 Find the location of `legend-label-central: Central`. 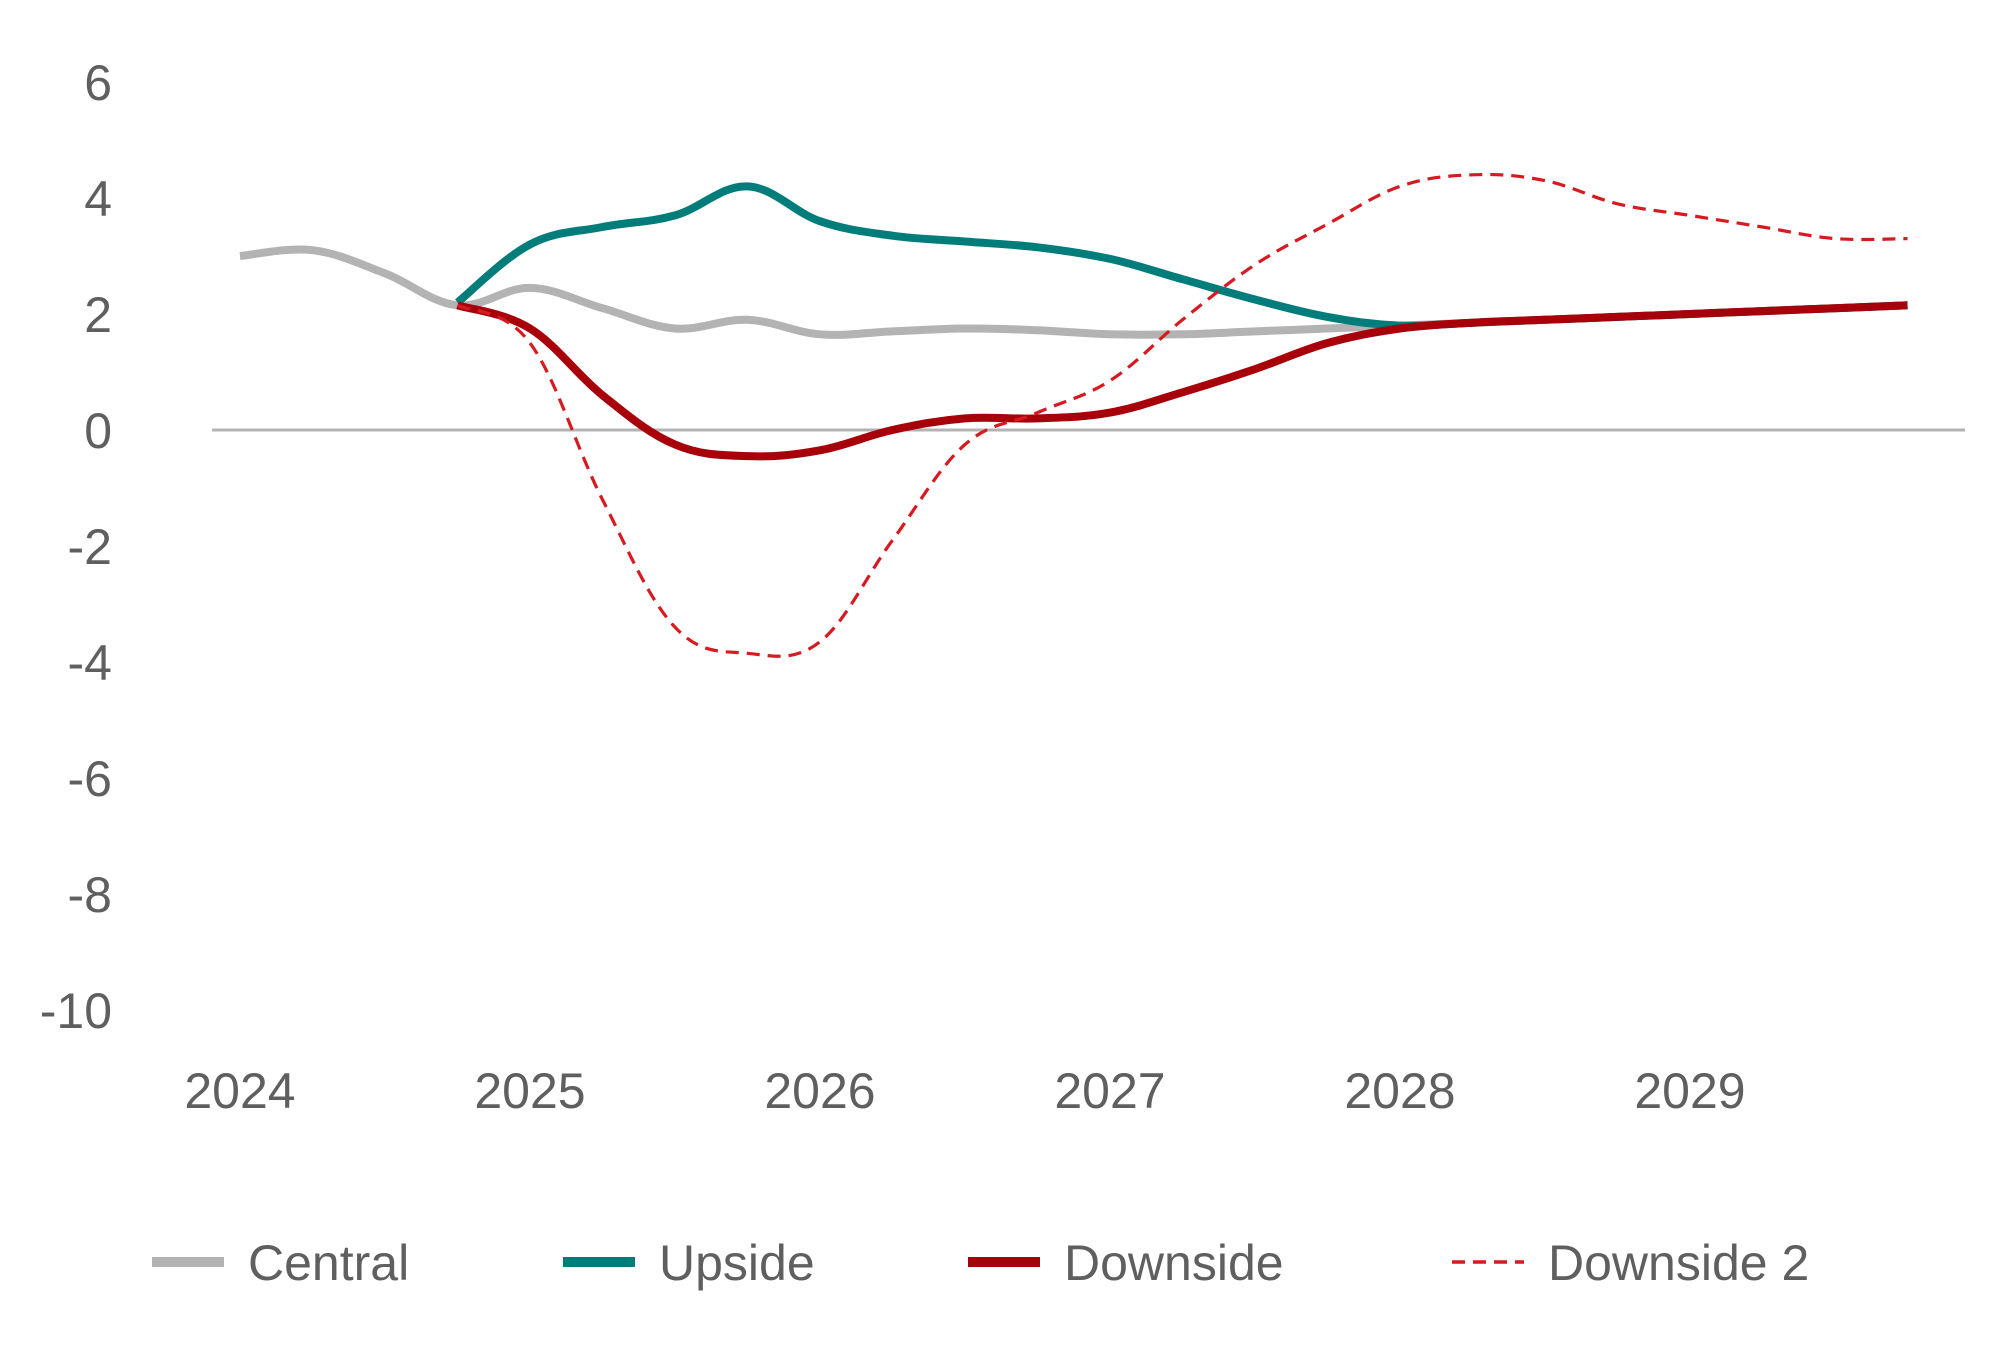

legend-label-central: Central is located at coordinates (328, 1263).